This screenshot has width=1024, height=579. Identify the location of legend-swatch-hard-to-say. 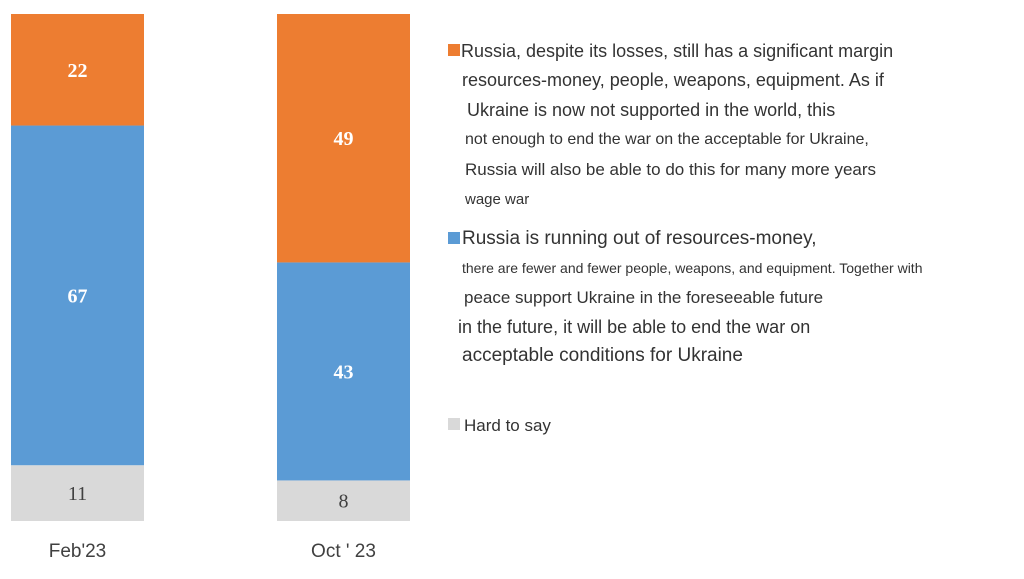
(454, 424).